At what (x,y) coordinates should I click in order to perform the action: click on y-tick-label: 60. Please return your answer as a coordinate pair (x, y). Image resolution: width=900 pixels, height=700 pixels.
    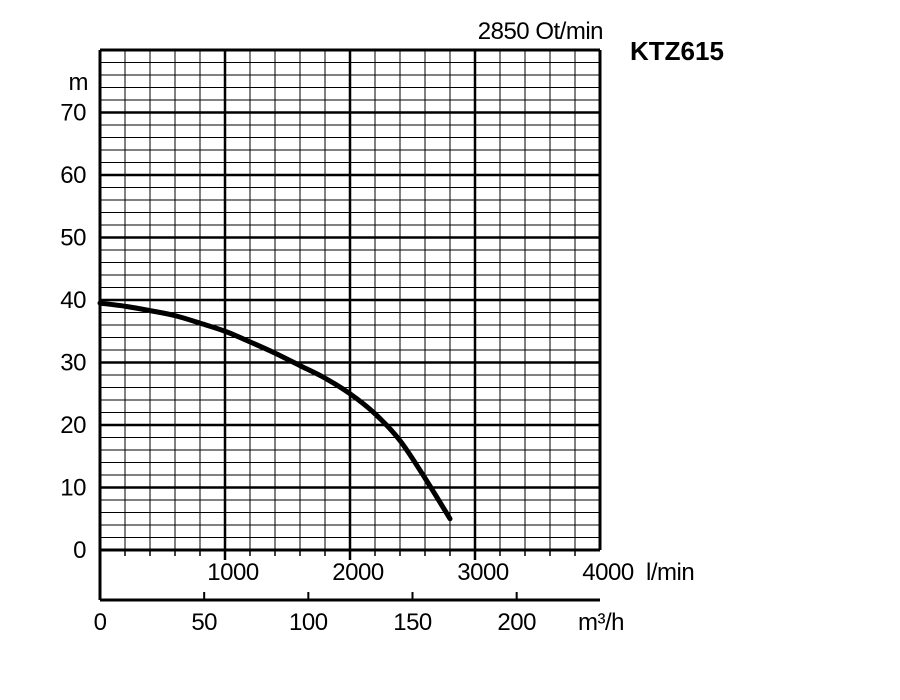
    Looking at the image, I should click on (73, 175).